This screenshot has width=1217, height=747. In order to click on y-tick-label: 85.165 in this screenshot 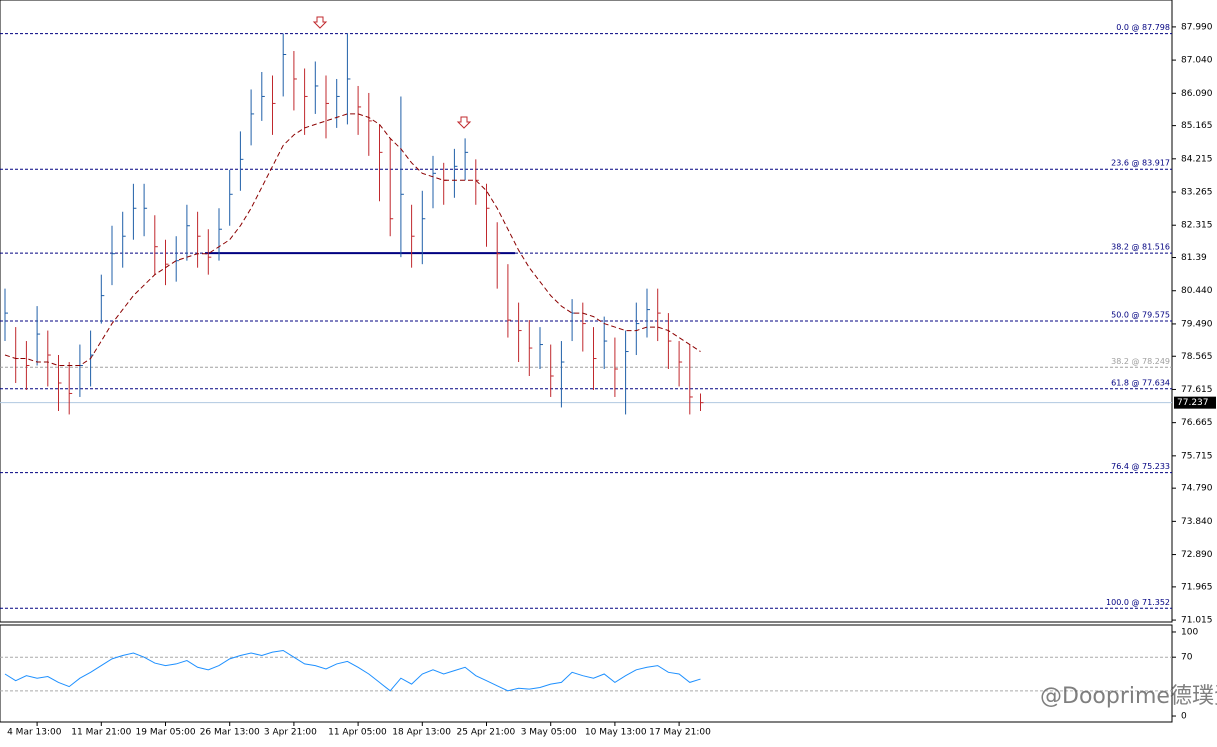, I will do `click(1197, 126)`.